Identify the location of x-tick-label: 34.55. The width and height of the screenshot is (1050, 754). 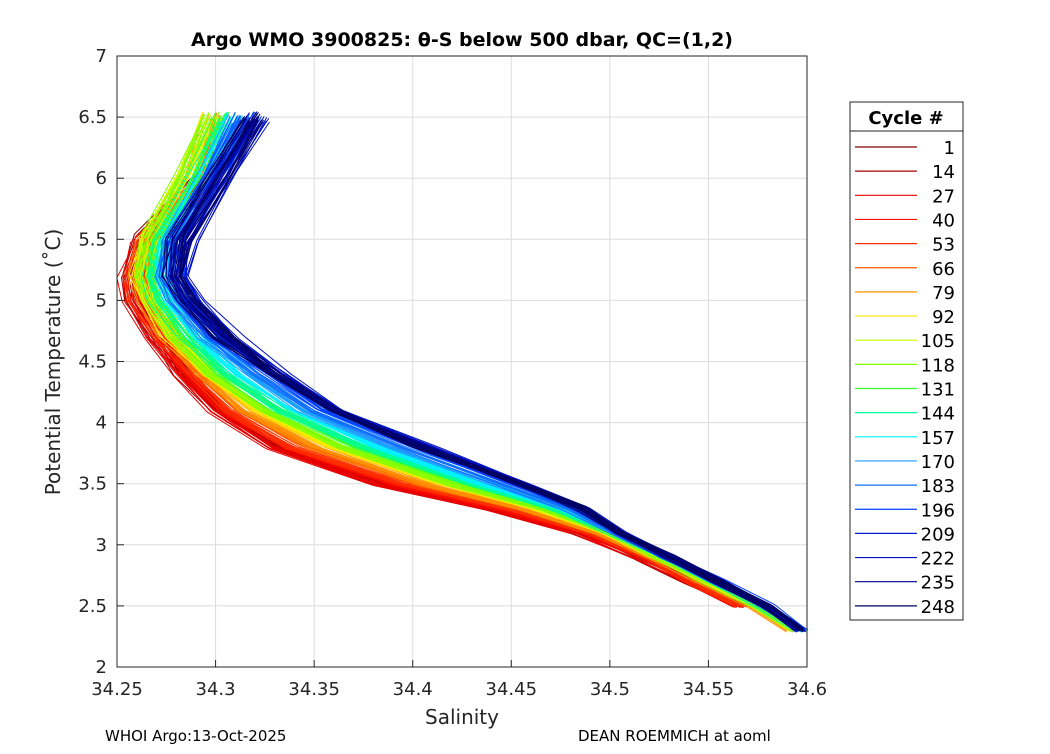
(709, 689).